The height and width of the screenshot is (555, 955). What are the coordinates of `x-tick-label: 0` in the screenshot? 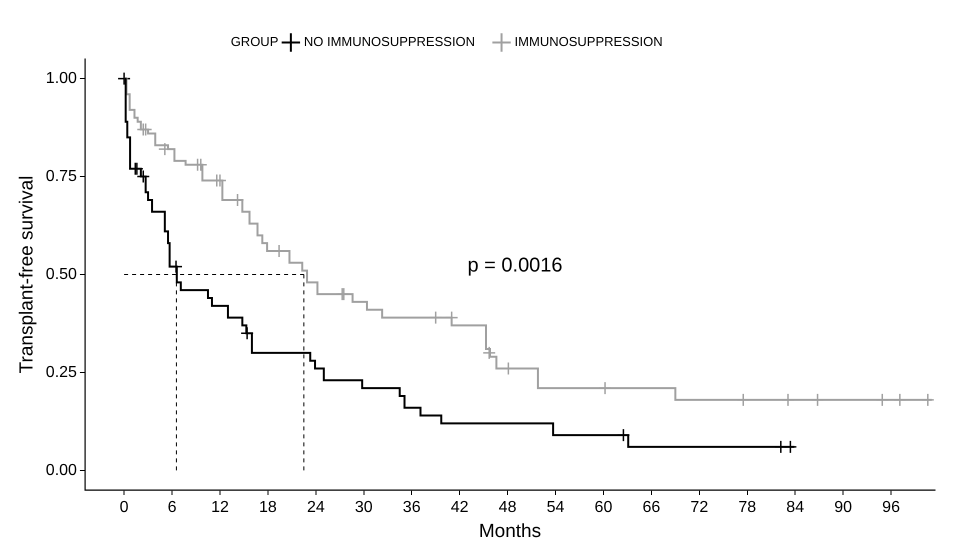 It's located at (124, 507).